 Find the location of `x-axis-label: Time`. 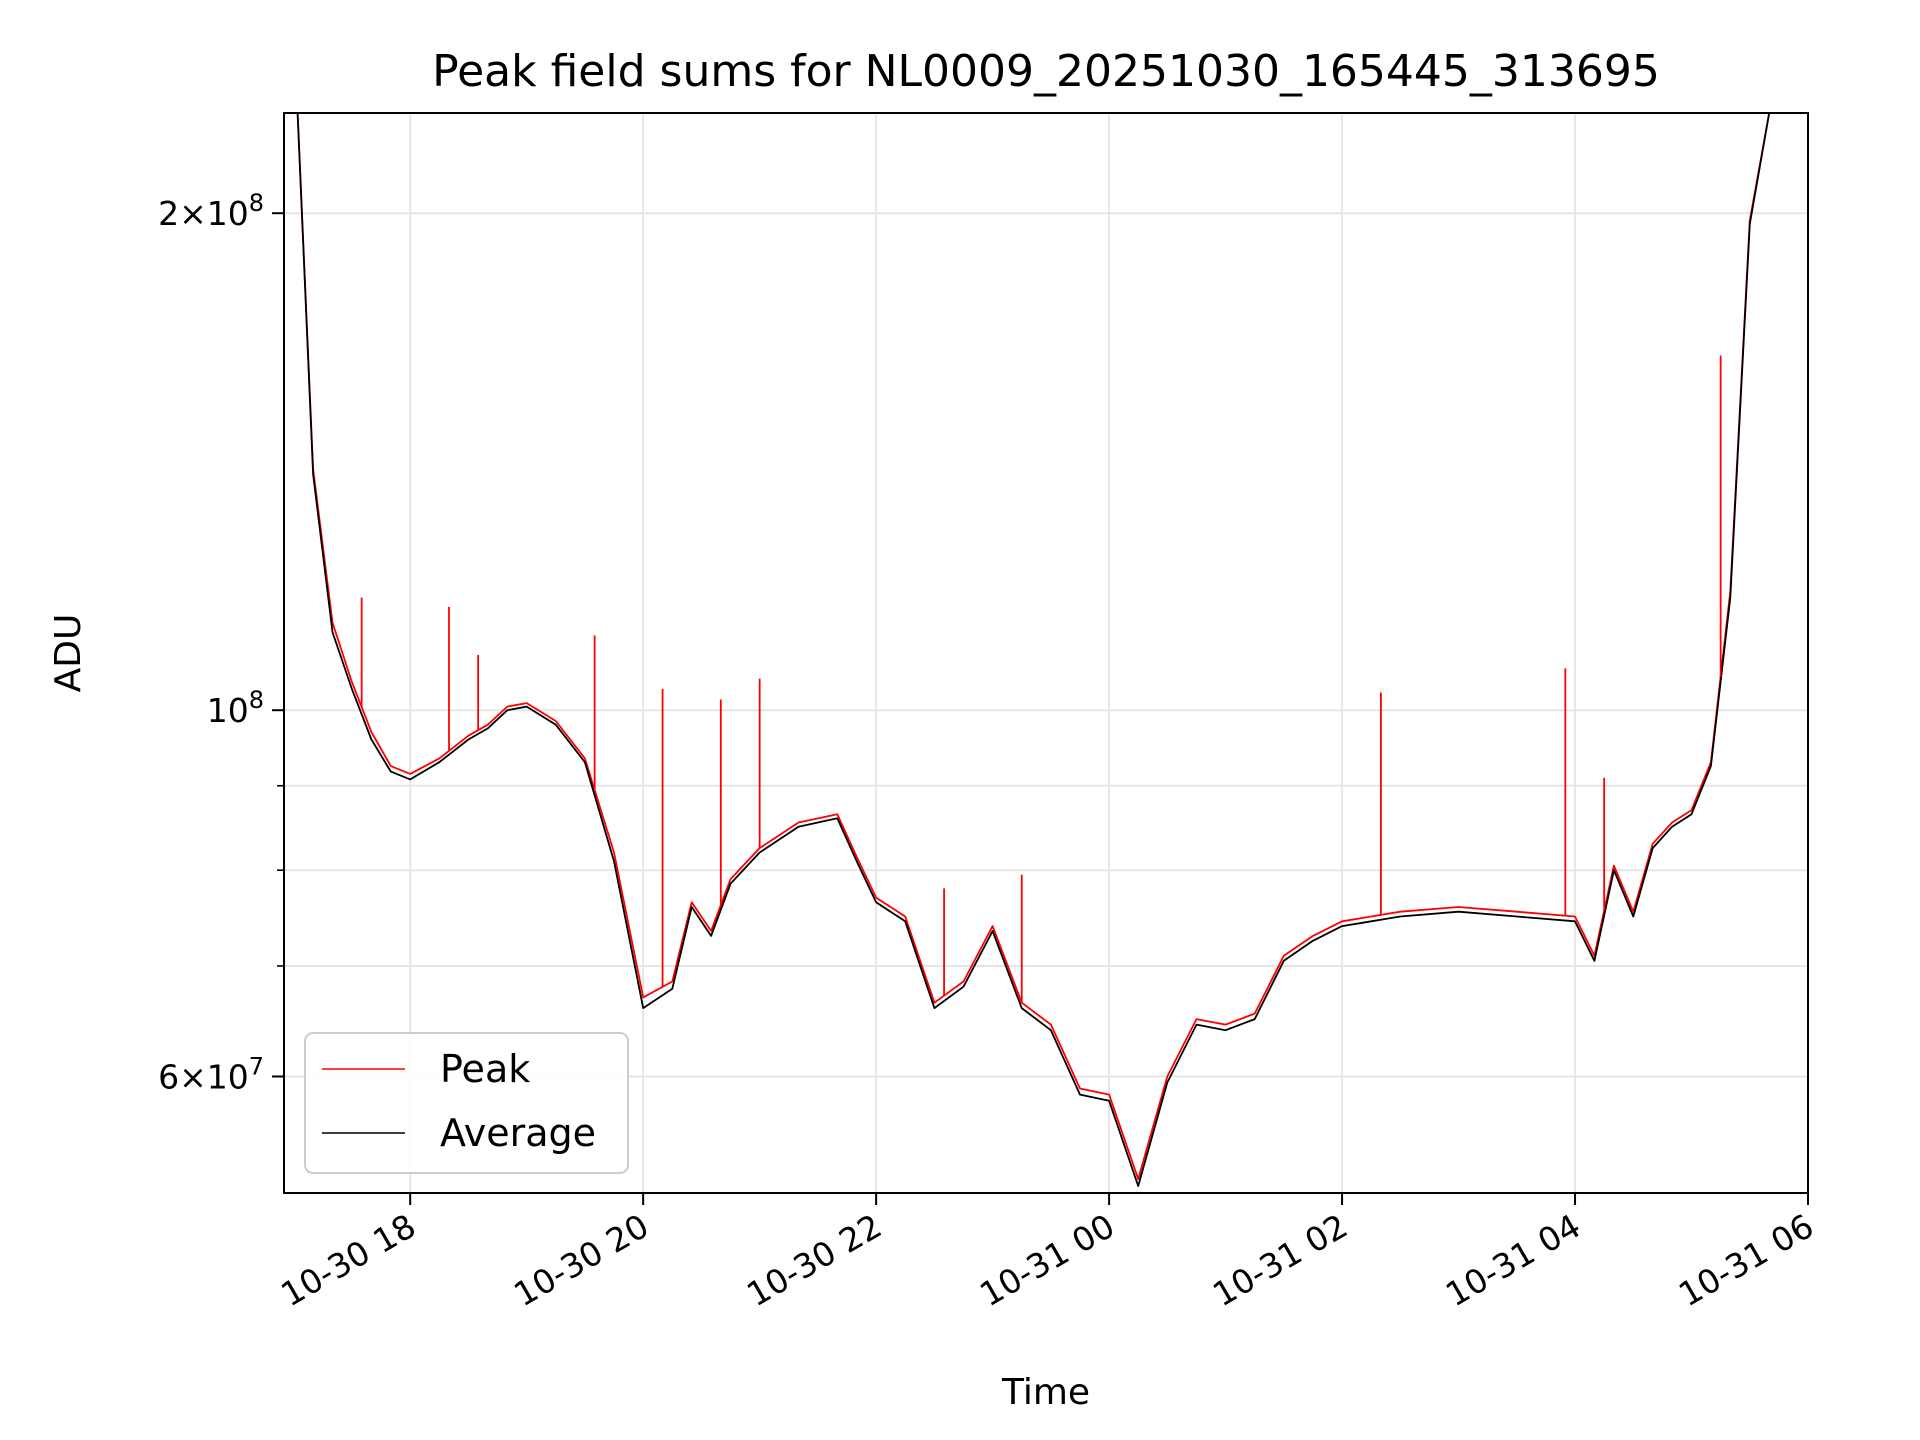

x-axis-label: Time is located at coordinates (1045, 1392).